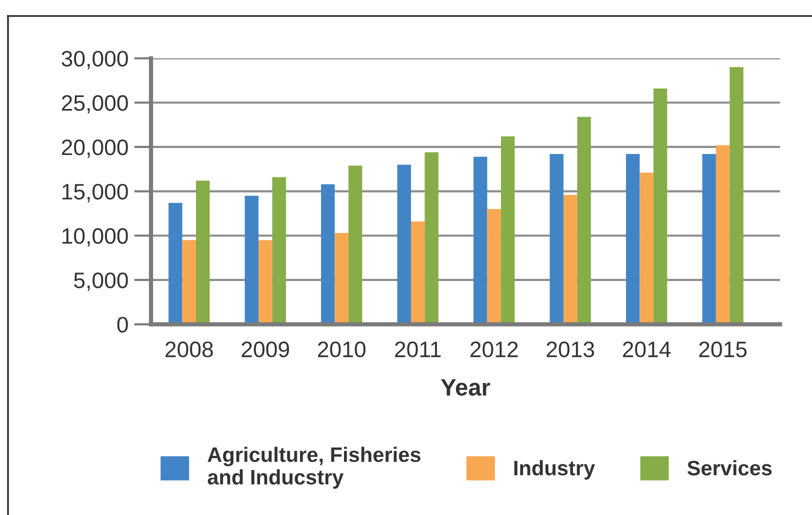 The image size is (812, 515). I want to click on y-tick-label: 20,000, so click(95, 149).